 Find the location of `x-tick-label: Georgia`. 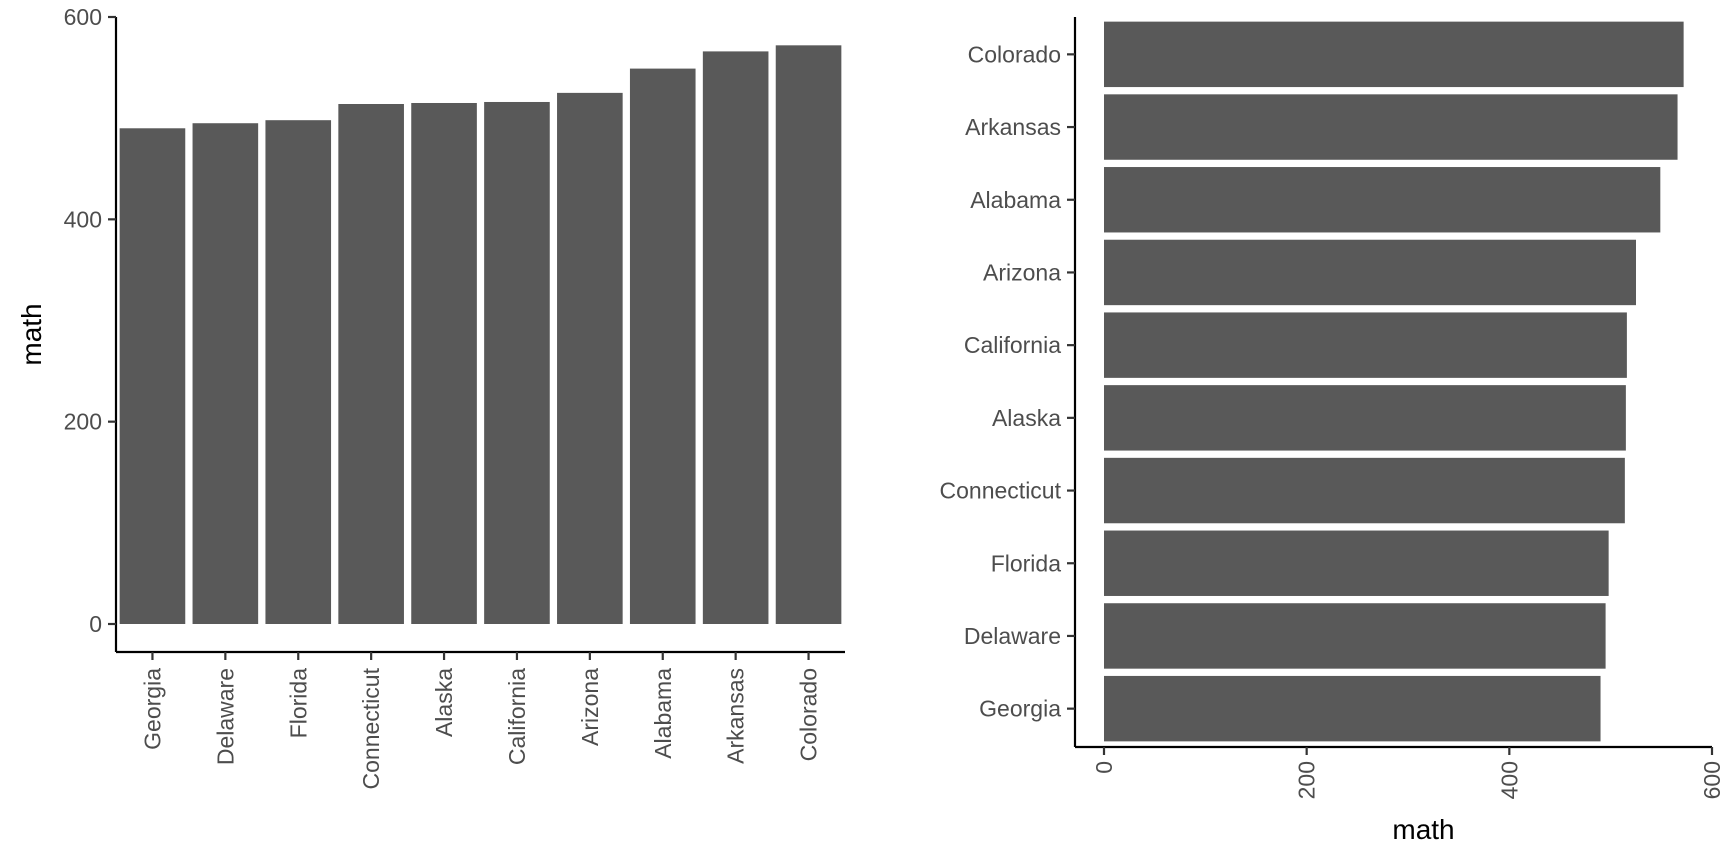

x-tick-label: Georgia is located at coordinates (152, 709).